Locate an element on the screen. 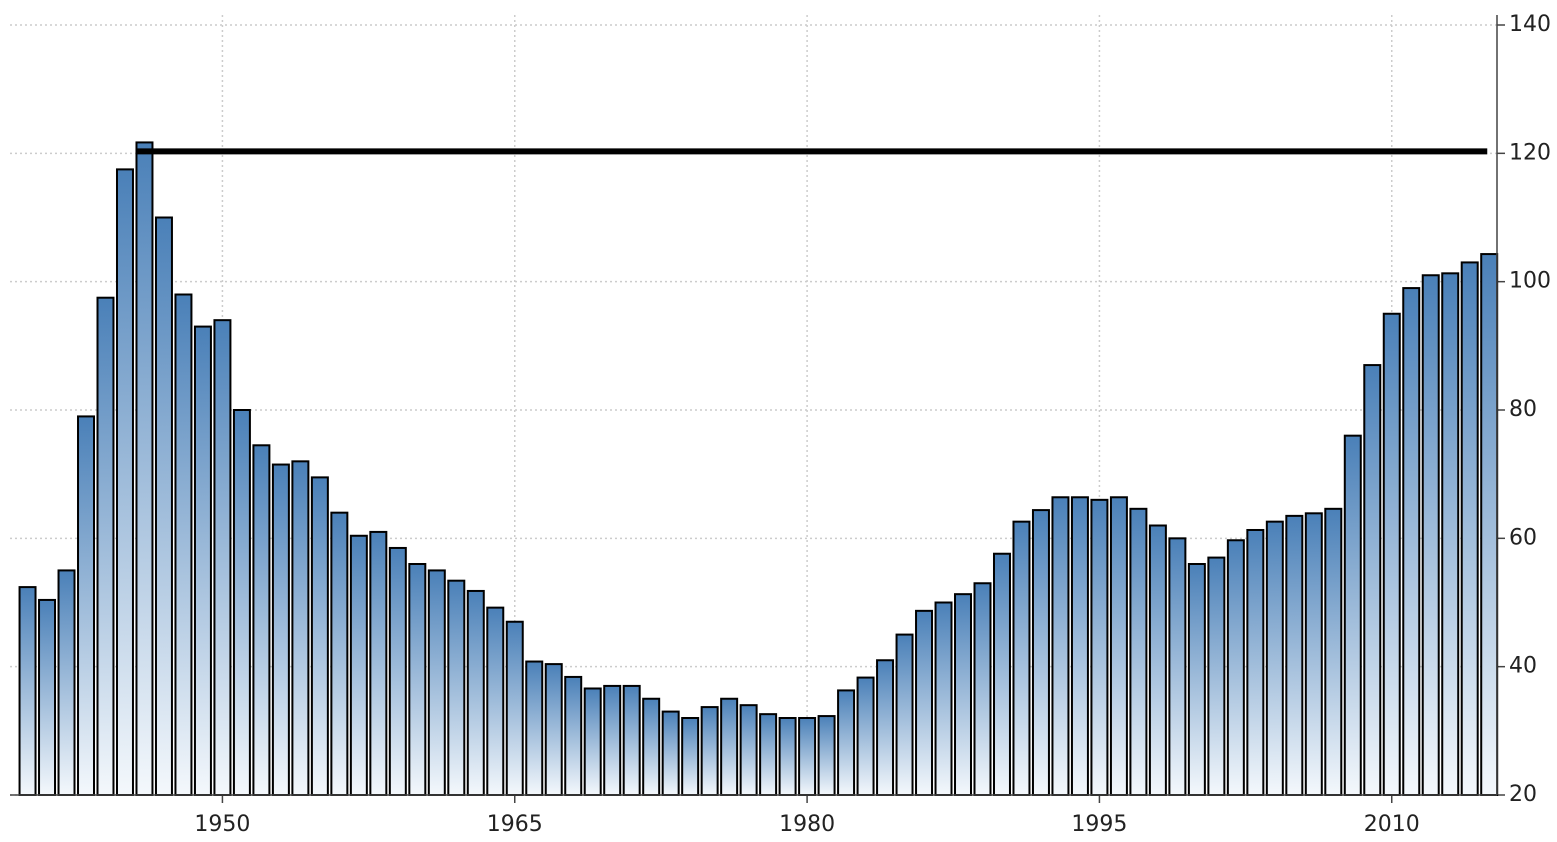 The image size is (1557, 842). x-tick-label: 2010 is located at coordinates (1392, 824).